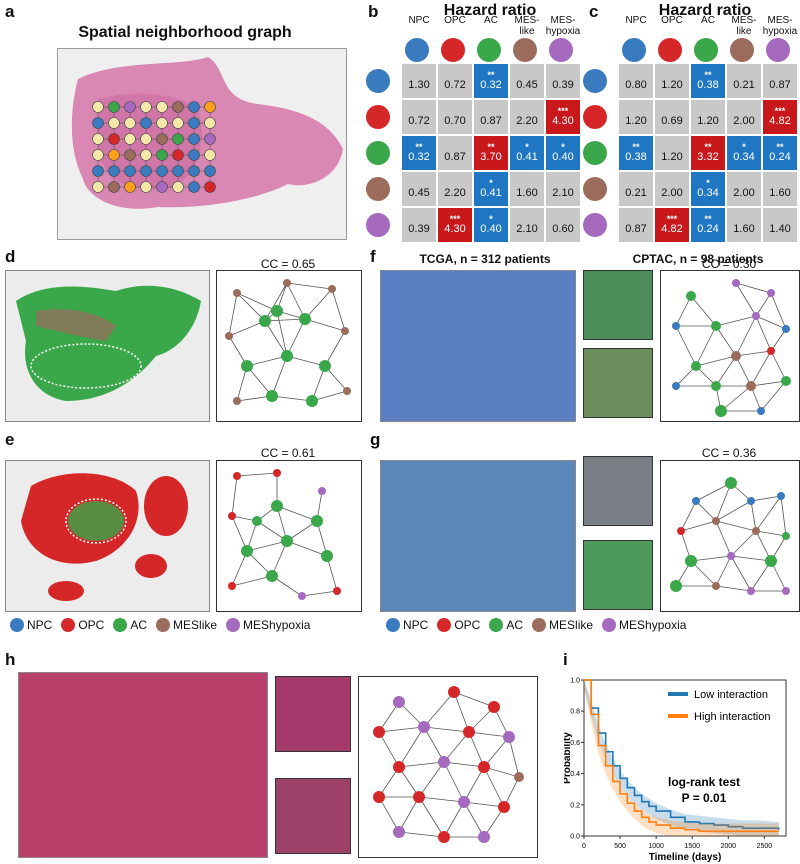 The image size is (800, 864). What do you see at coordinates (313, 816) in the screenshot?
I see `panel-h-inset-bottom` at bounding box center [313, 816].